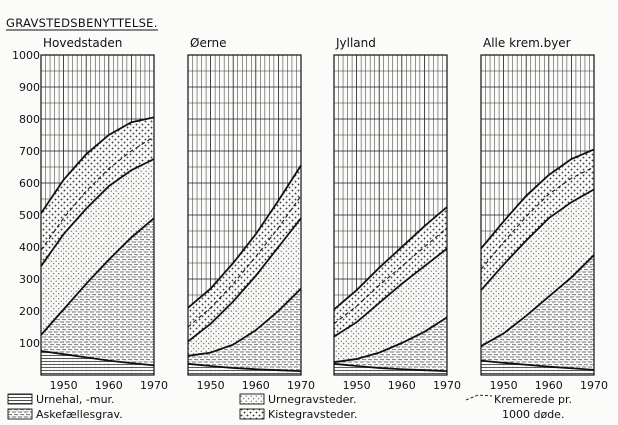 This screenshot has height=425, width=618. What do you see at coordinates (82, 23) in the screenshot?
I see `chart-title: GRAVSTEDSBENYTTELSE.` at bounding box center [82, 23].